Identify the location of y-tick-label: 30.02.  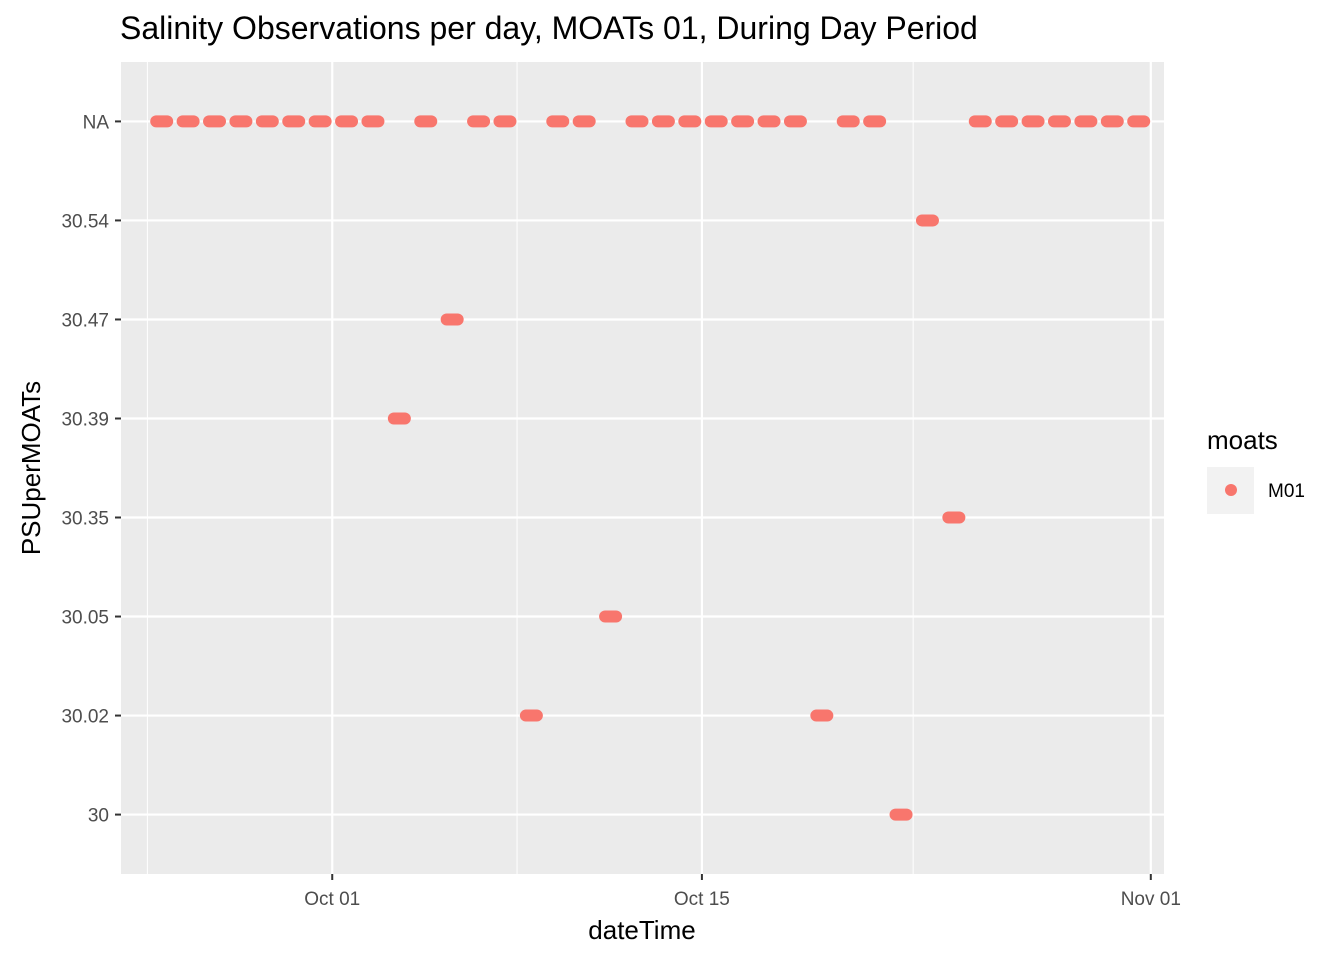
(85, 717).